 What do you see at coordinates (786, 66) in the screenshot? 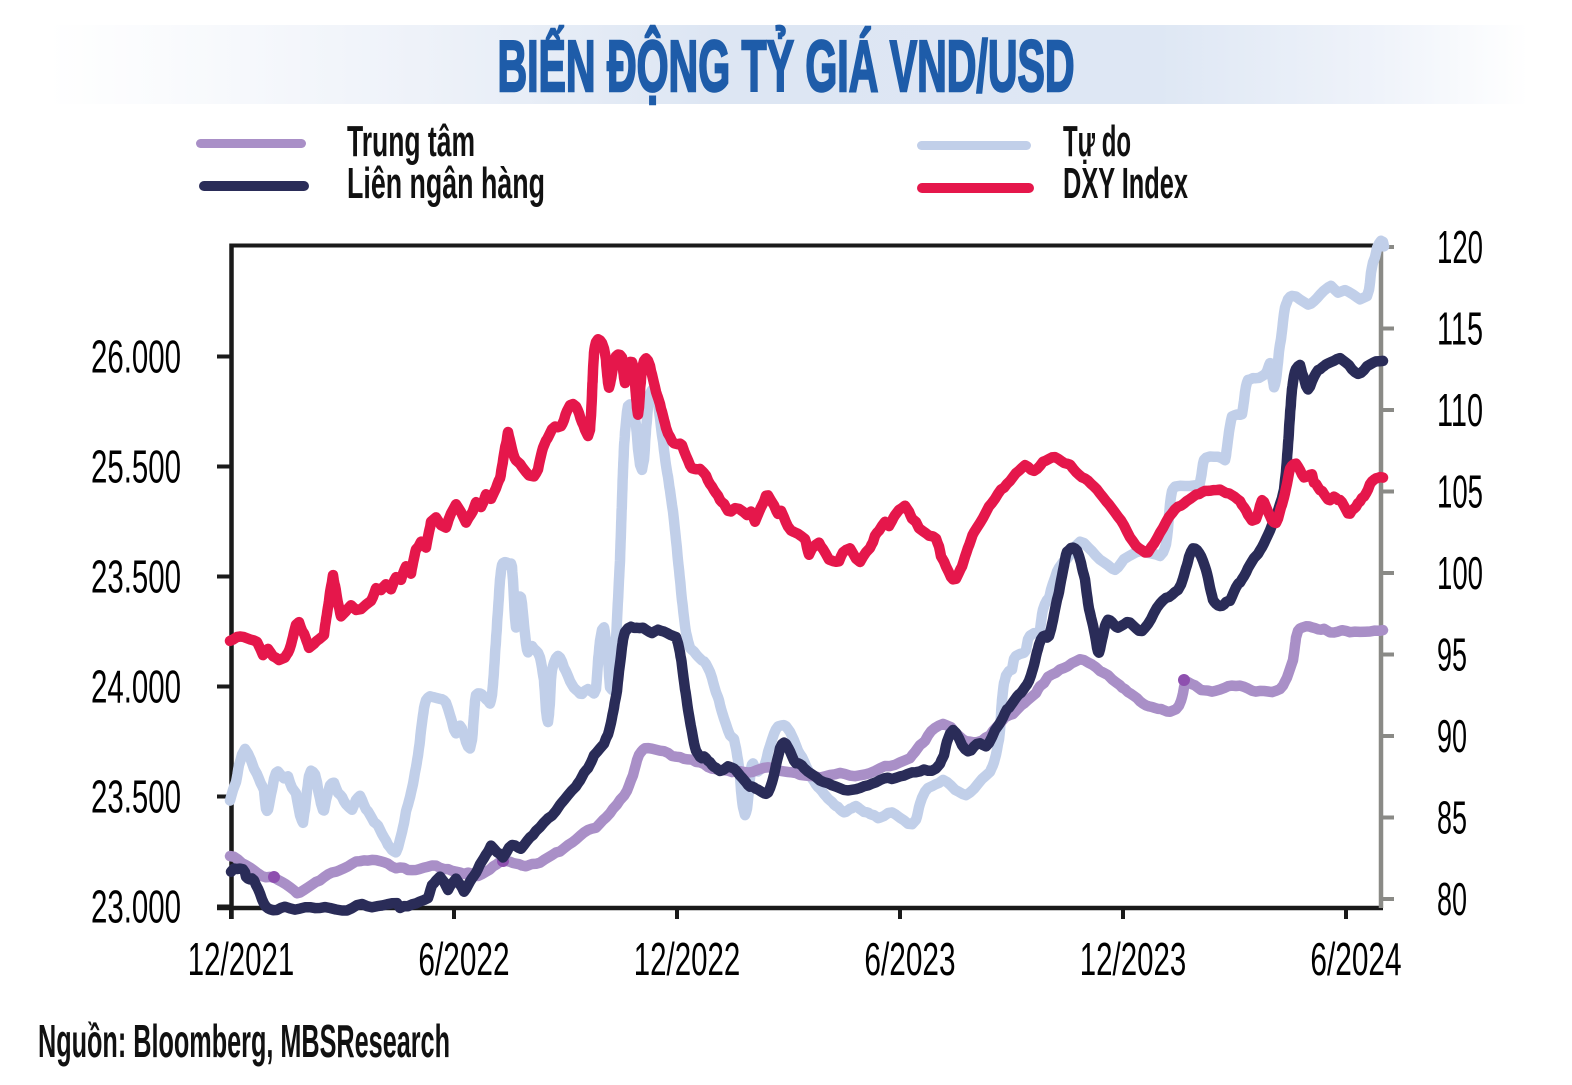
I see `svg-text: BIẾN ĐỘNG TỶ GIÁ VND/USD` at bounding box center [786, 66].